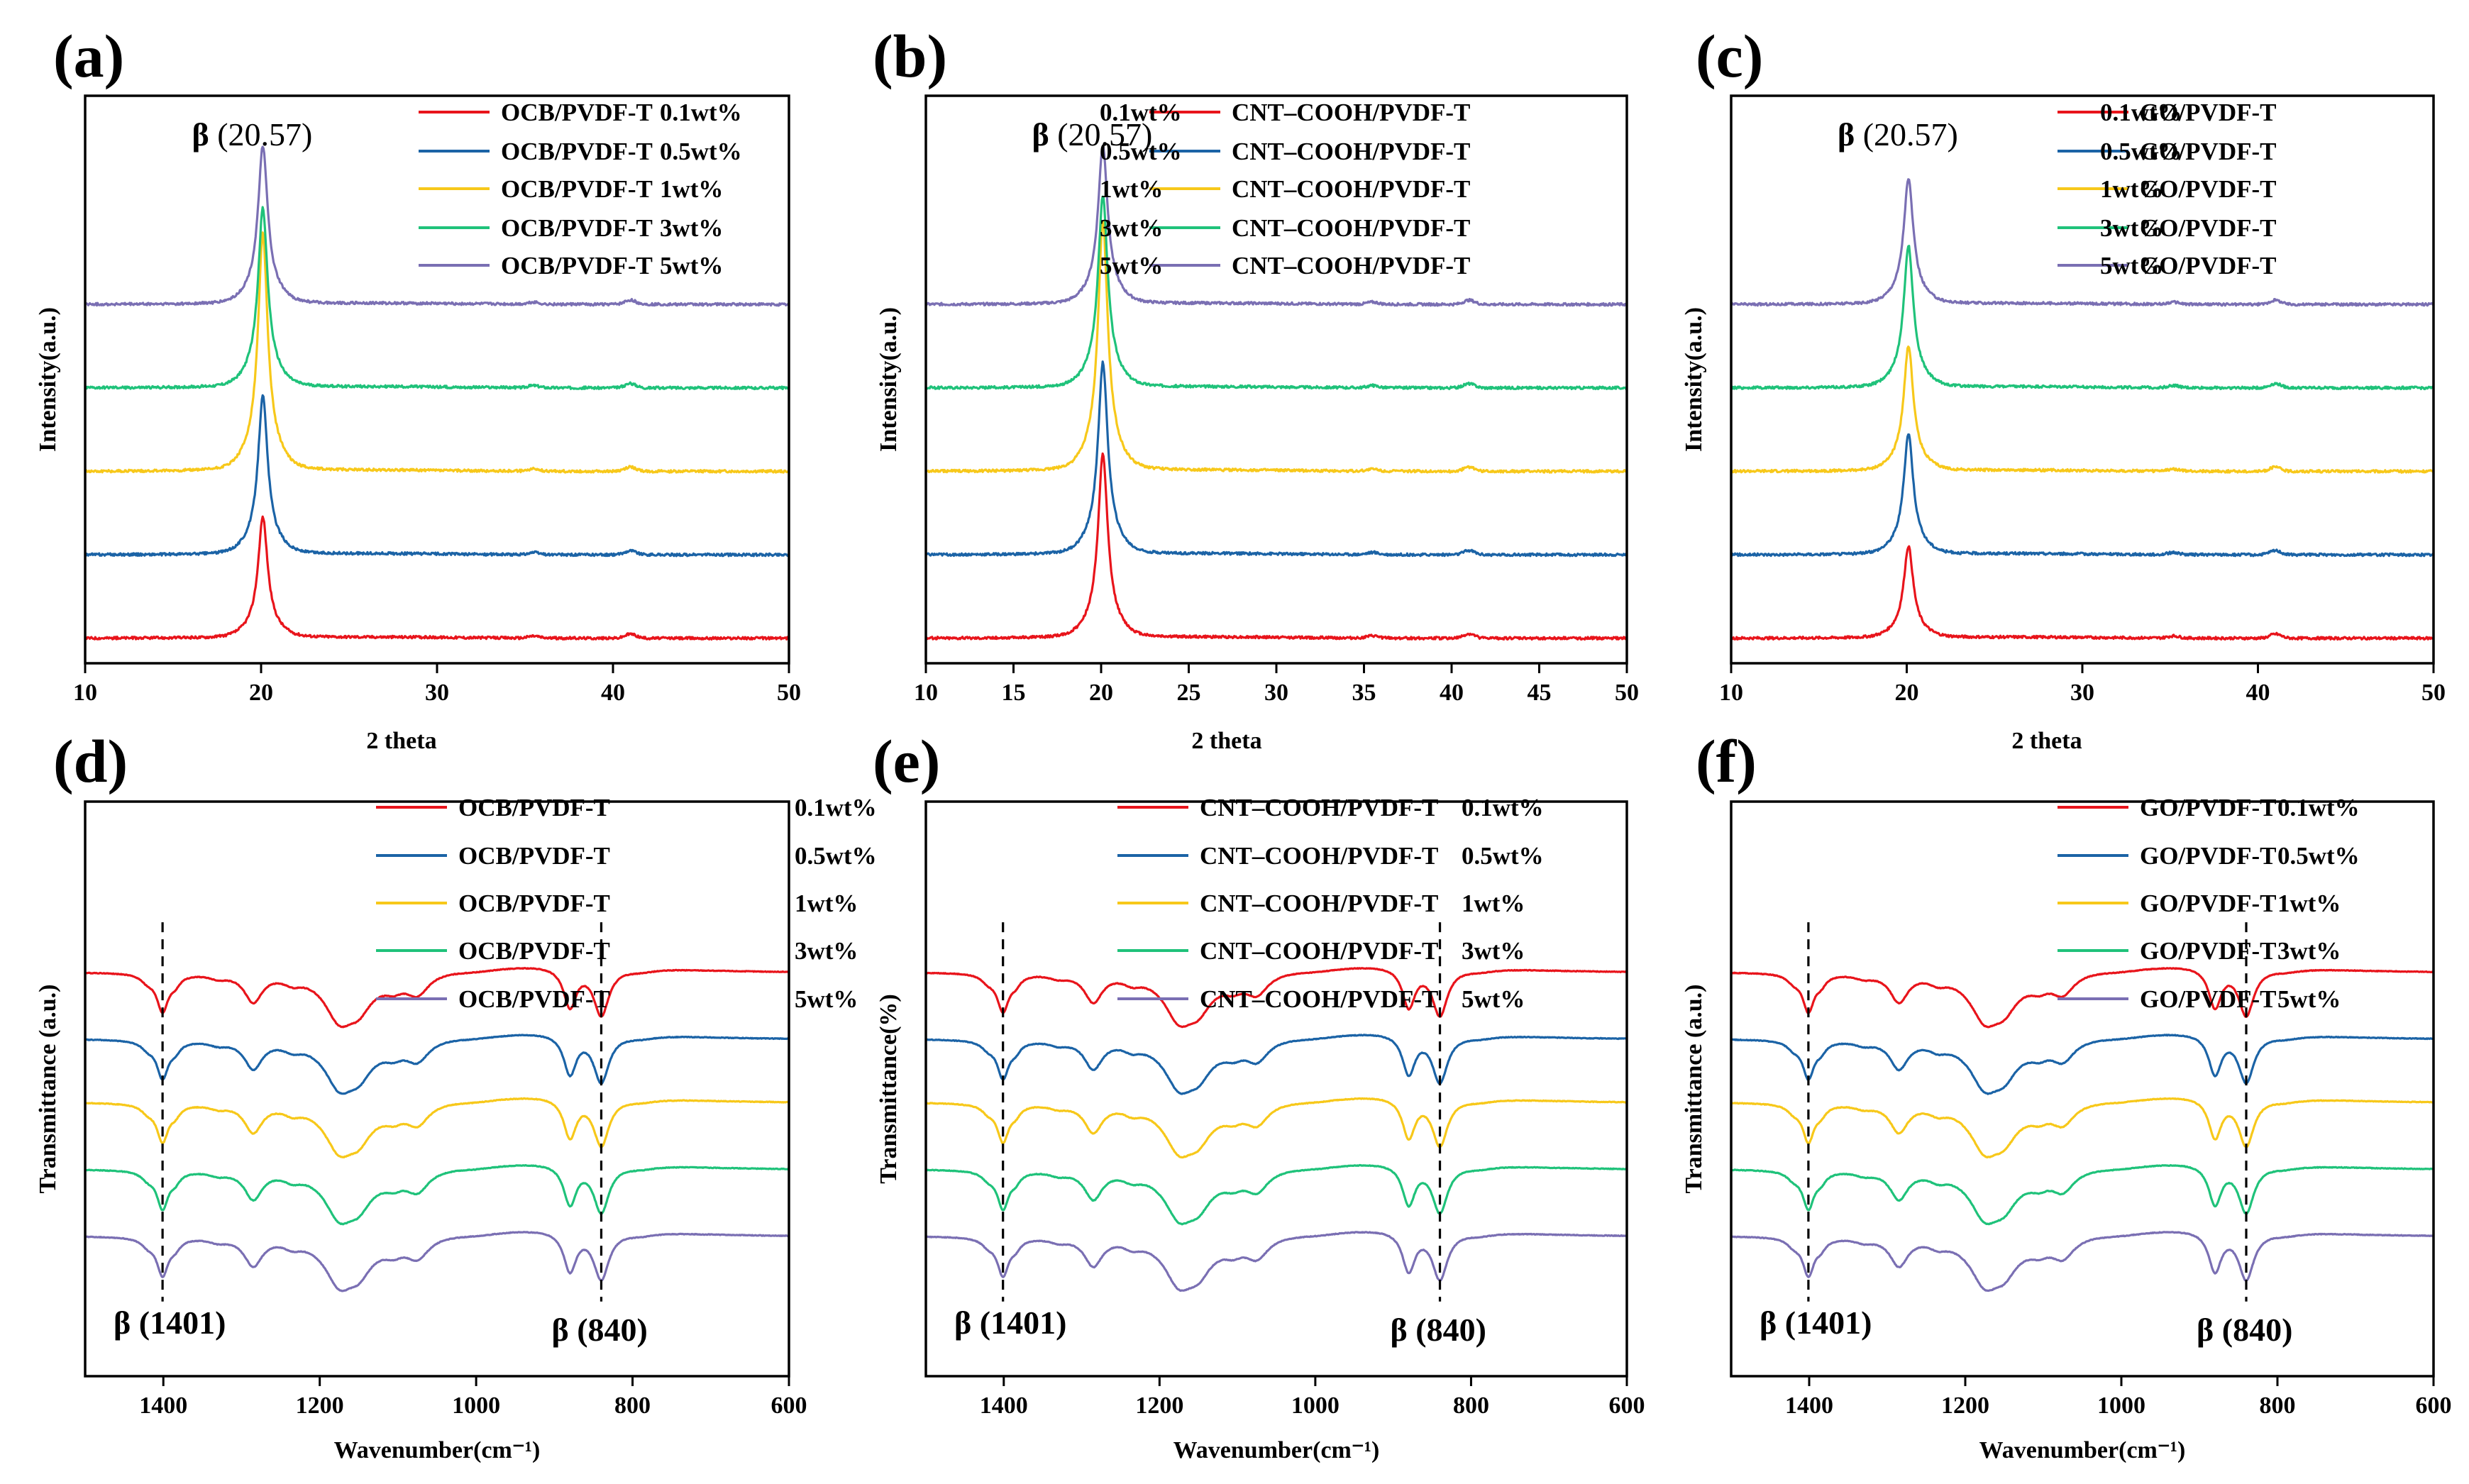  What do you see at coordinates (1824, 1323) in the screenshot?
I see `marker-label-1401-value: (1401)` at bounding box center [1824, 1323].